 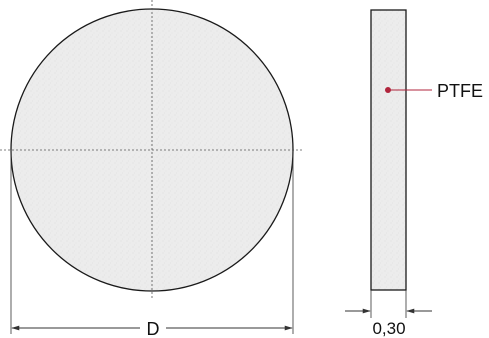 I want to click on side-view, so click(x=388, y=150).